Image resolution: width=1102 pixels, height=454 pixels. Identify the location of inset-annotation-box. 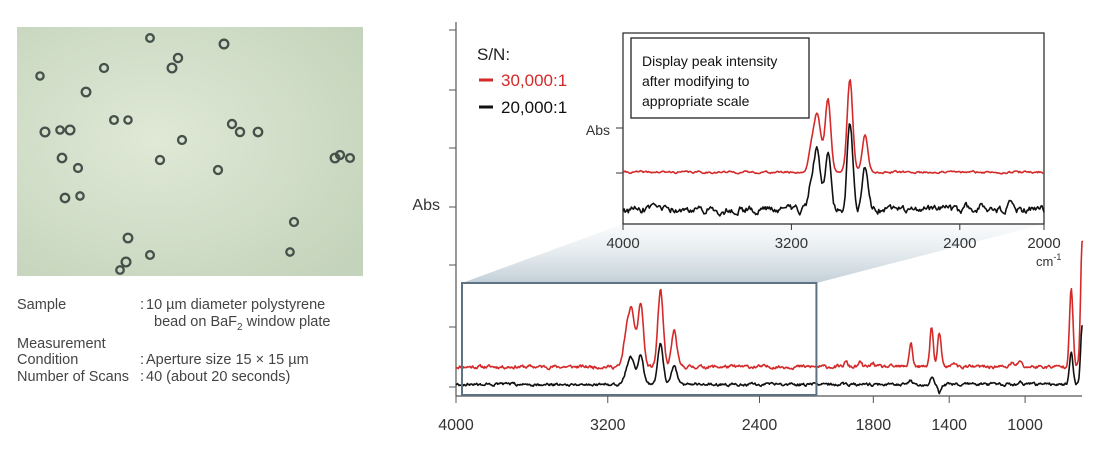
(720, 78).